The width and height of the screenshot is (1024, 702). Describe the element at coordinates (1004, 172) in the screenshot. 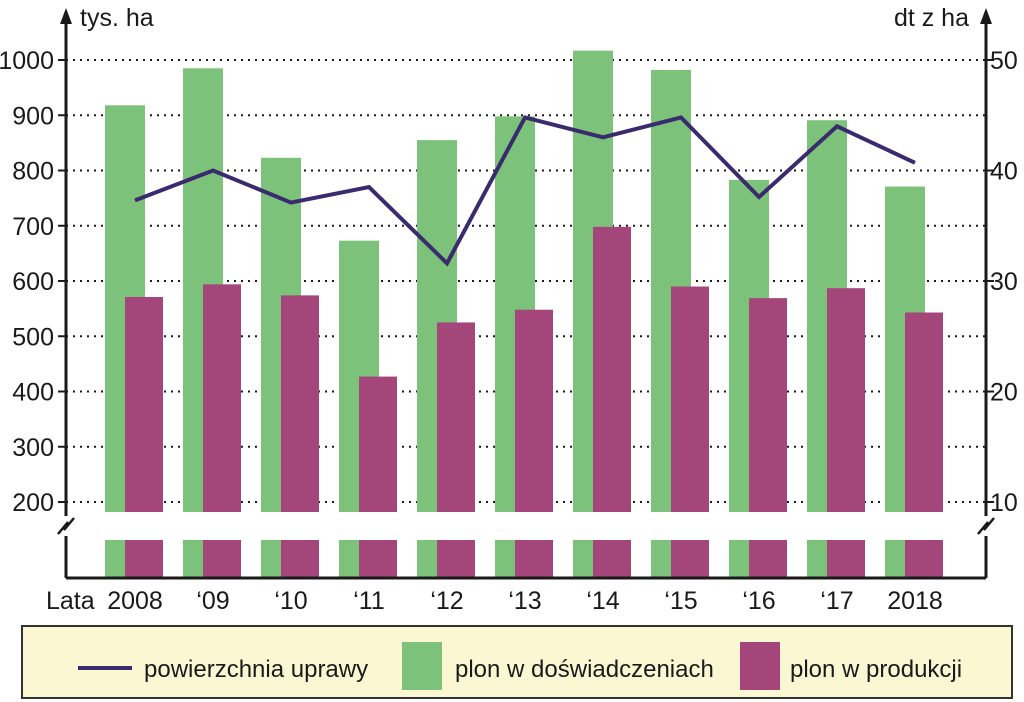

I see `right-tick-label-40: 40` at that location.